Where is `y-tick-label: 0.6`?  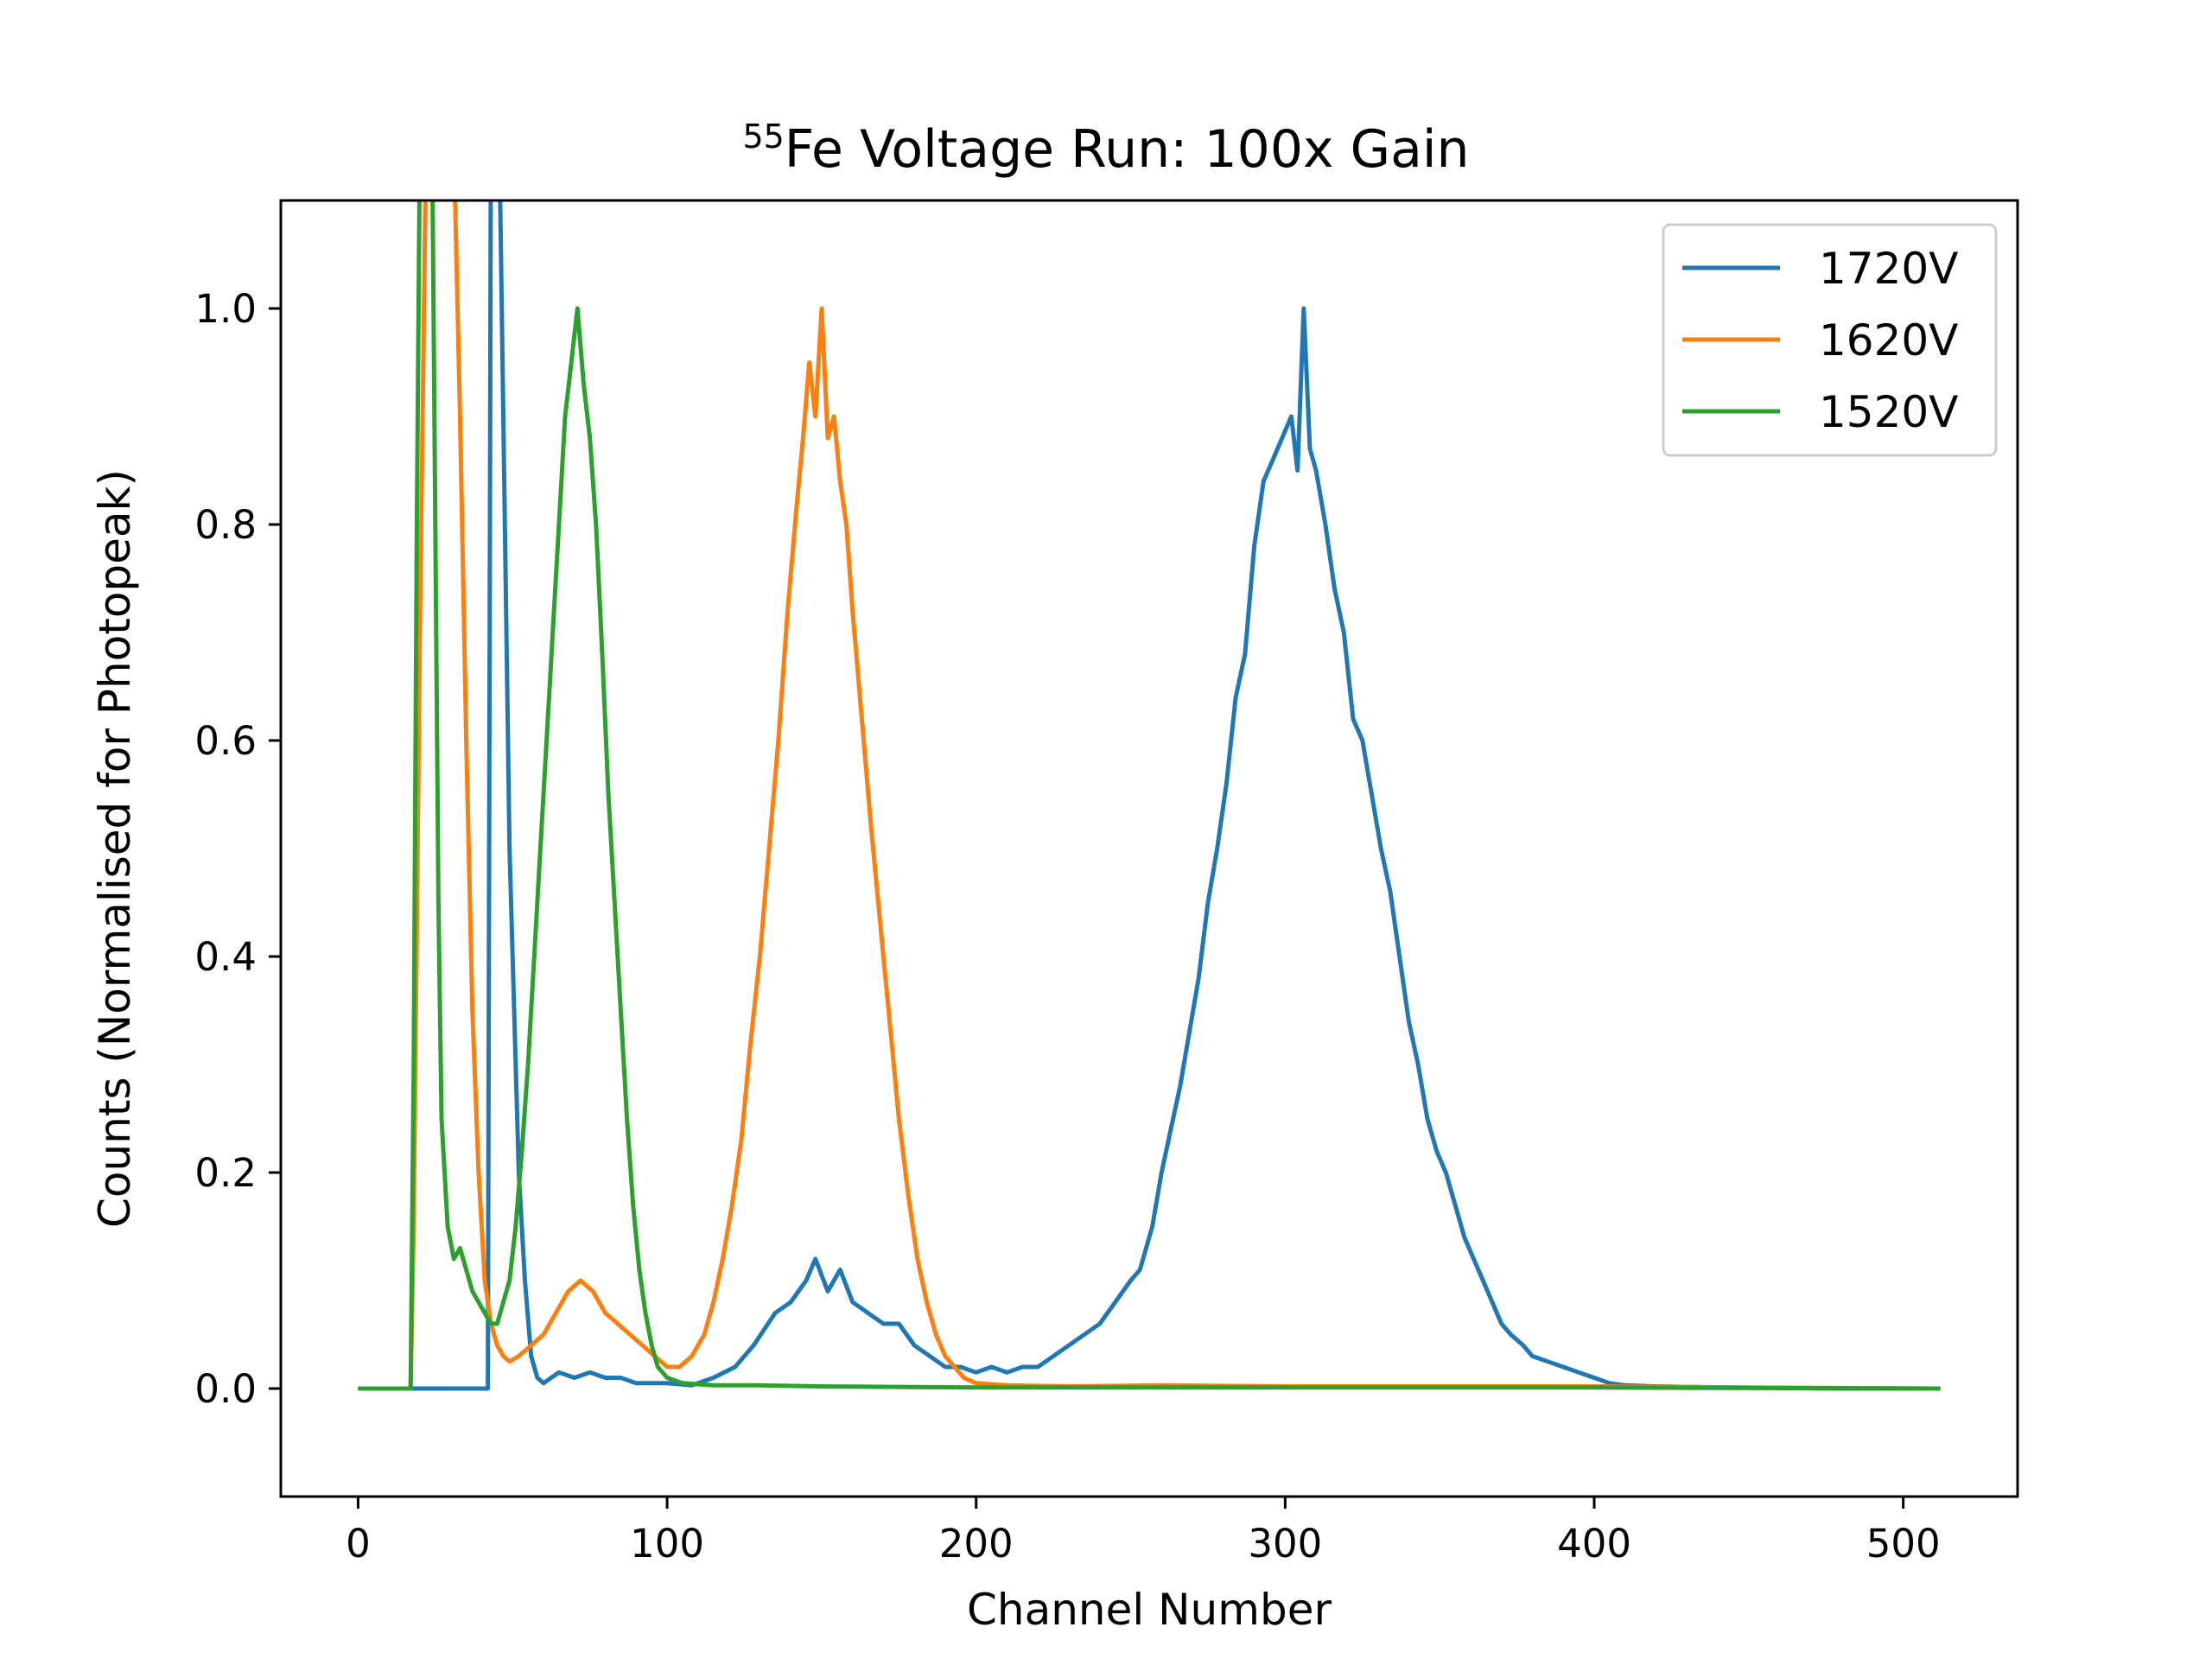
y-tick-label: 0.6 is located at coordinates (225, 741).